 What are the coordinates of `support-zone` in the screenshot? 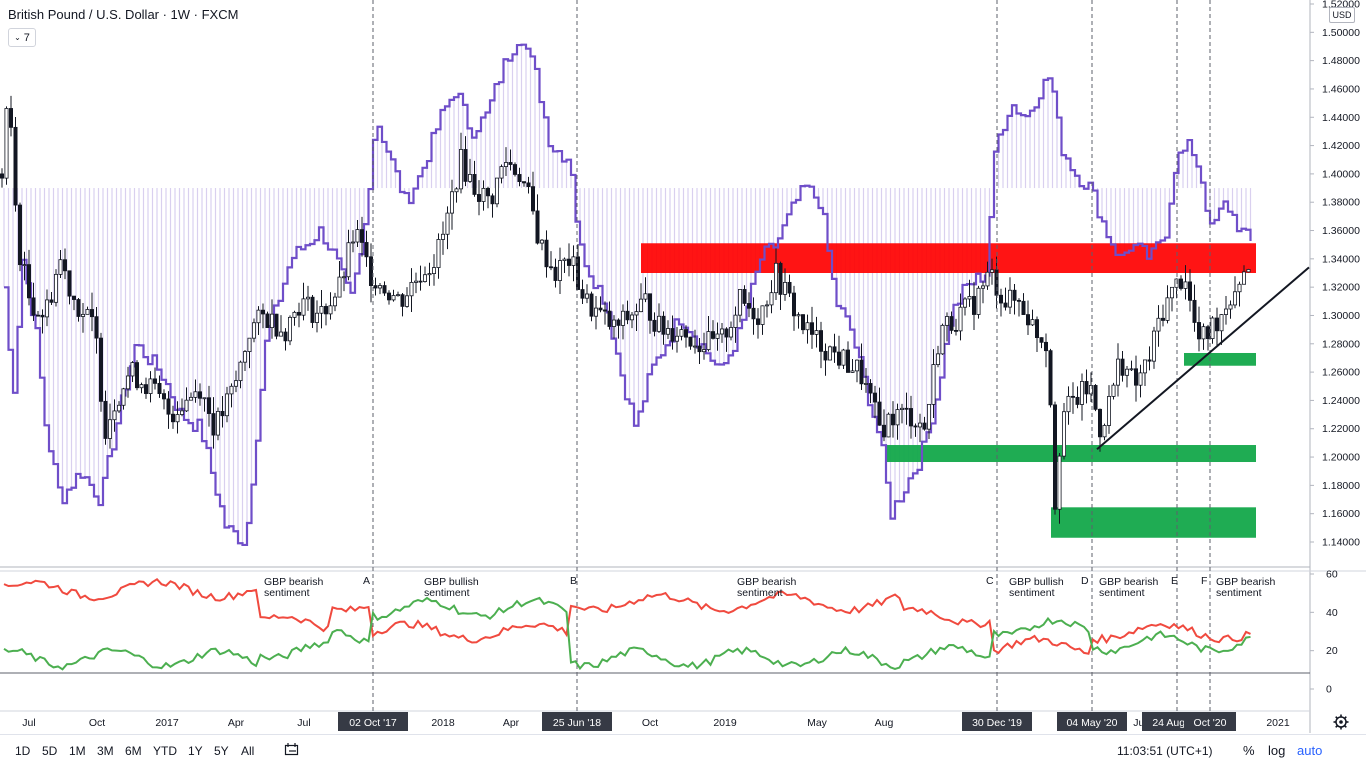 It's located at (1153, 522).